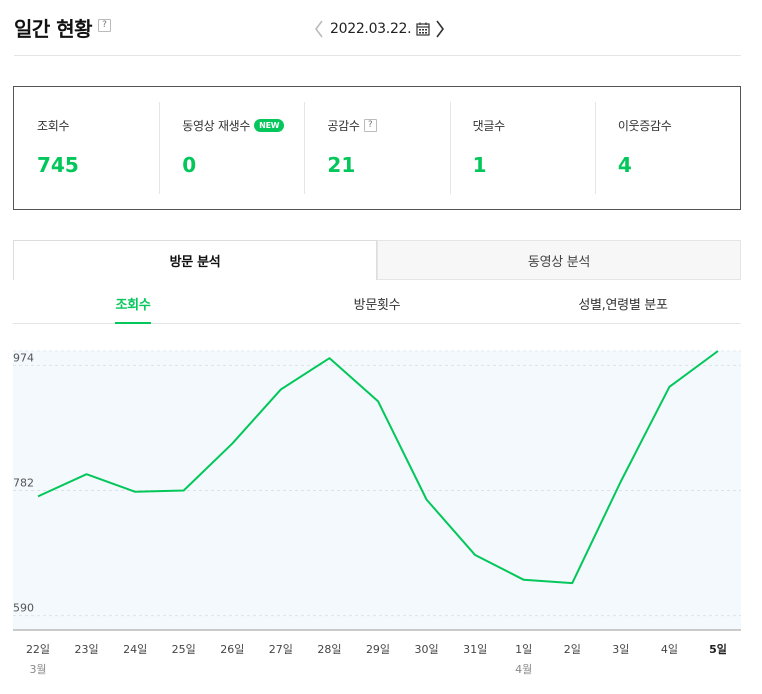  I want to click on y-tick-label: 974, so click(23, 357).